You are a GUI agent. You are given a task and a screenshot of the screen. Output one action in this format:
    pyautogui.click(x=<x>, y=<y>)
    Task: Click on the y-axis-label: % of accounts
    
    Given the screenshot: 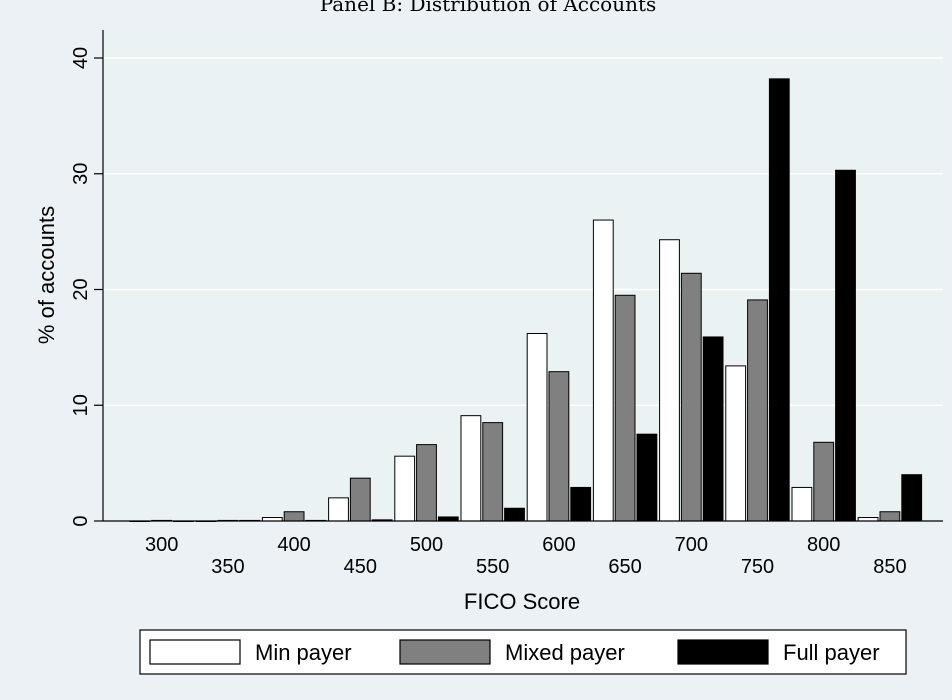 What is the action you would take?
    pyautogui.click(x=46, y=275)
    